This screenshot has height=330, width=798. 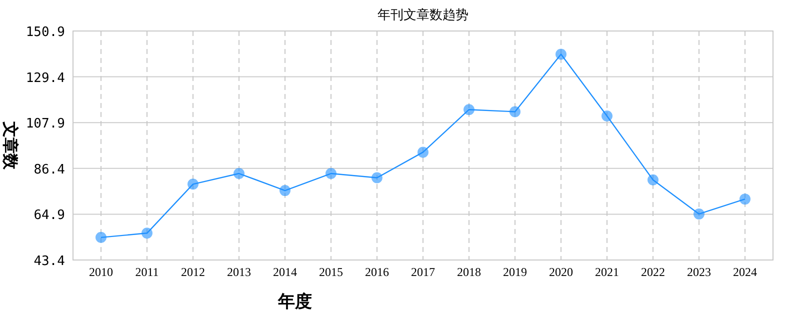 I want to click on x-tick-label: 2017, so click(x=423, y=272).